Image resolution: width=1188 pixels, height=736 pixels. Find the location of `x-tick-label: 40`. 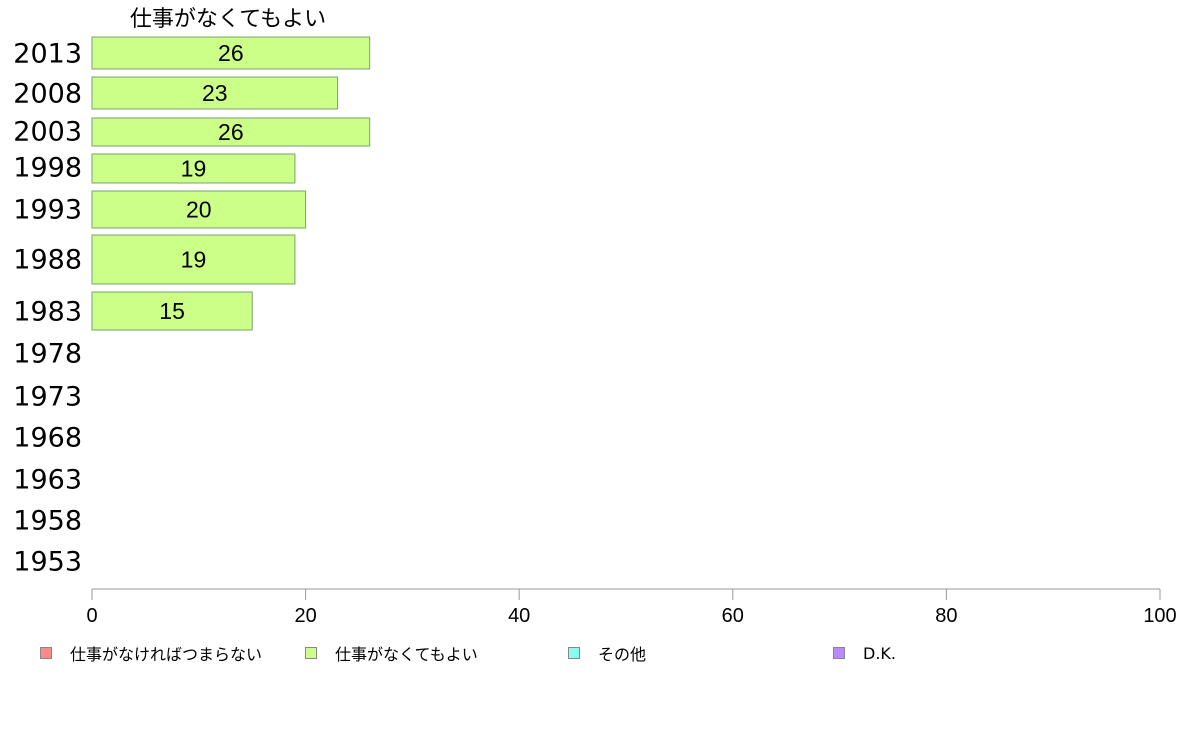

x-tick-label: 40 is located at coordinates (519, 616).